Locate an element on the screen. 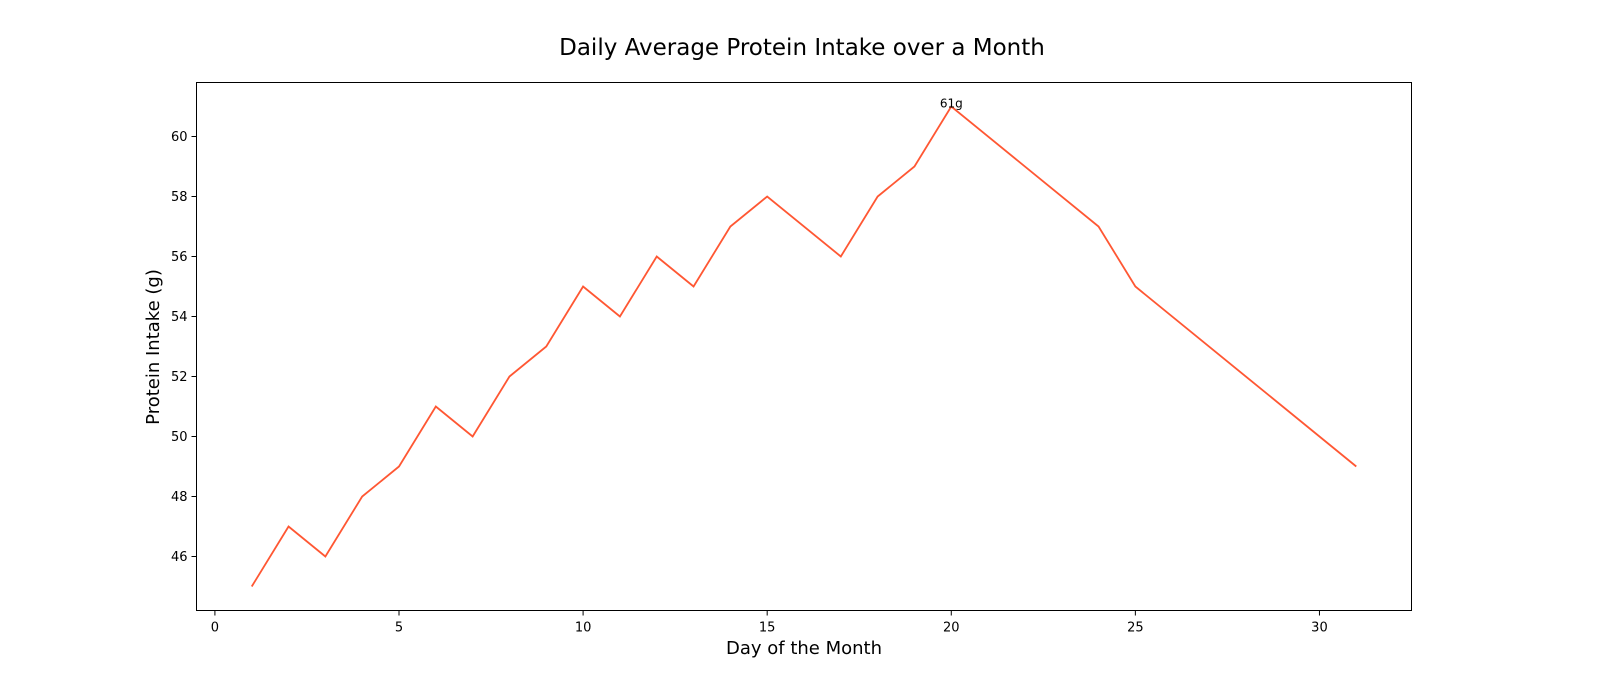 The image size is (1600, 700). x-tick-label: 20 is located at coordinates (951, 628).